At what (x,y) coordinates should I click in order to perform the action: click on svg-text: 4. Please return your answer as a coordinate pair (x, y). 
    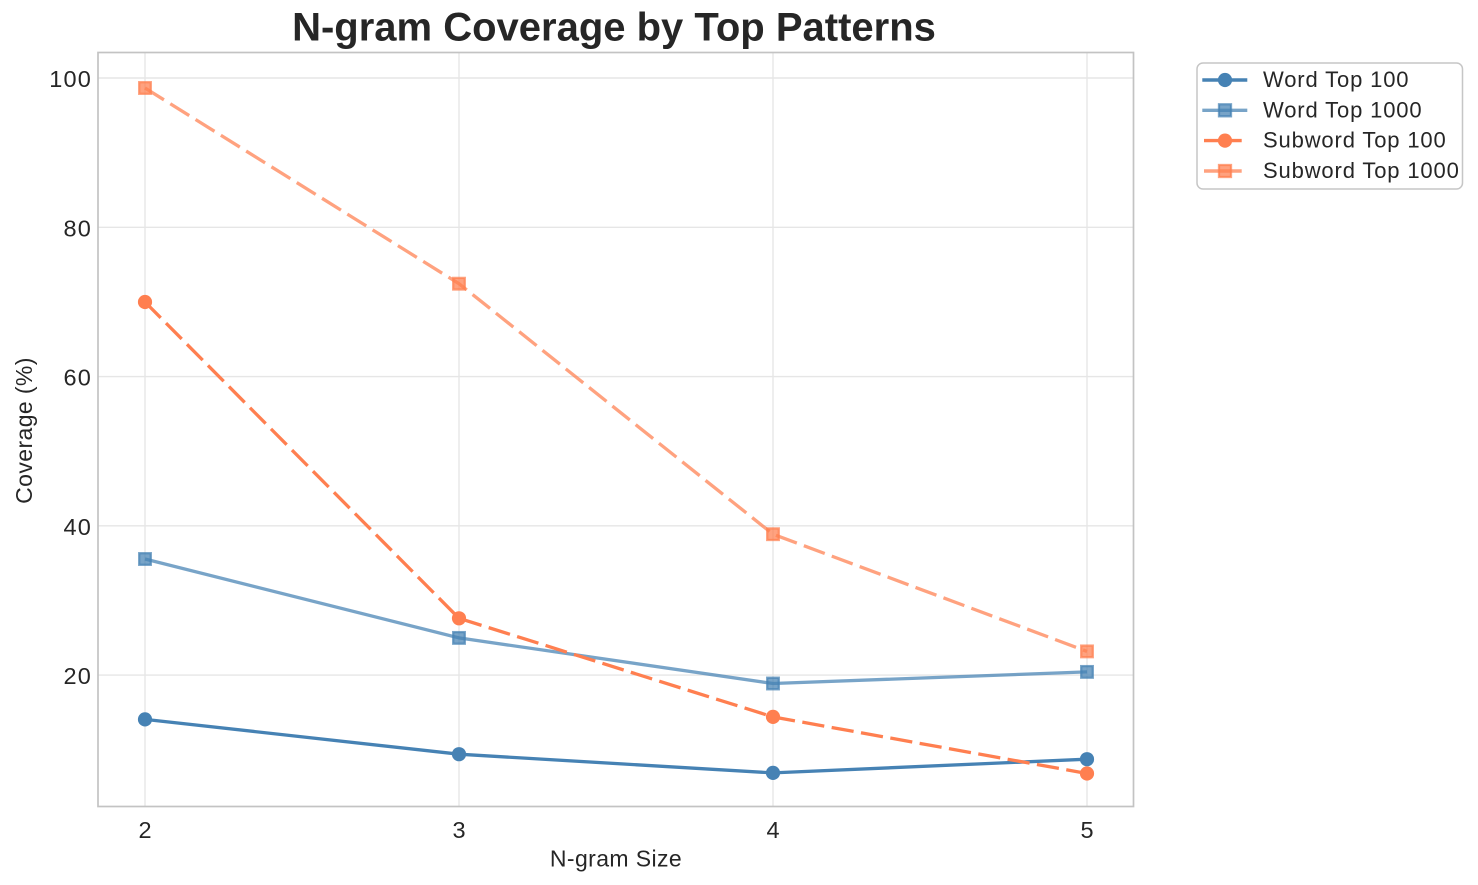
    Looking at the image, I should click on (772, 830).